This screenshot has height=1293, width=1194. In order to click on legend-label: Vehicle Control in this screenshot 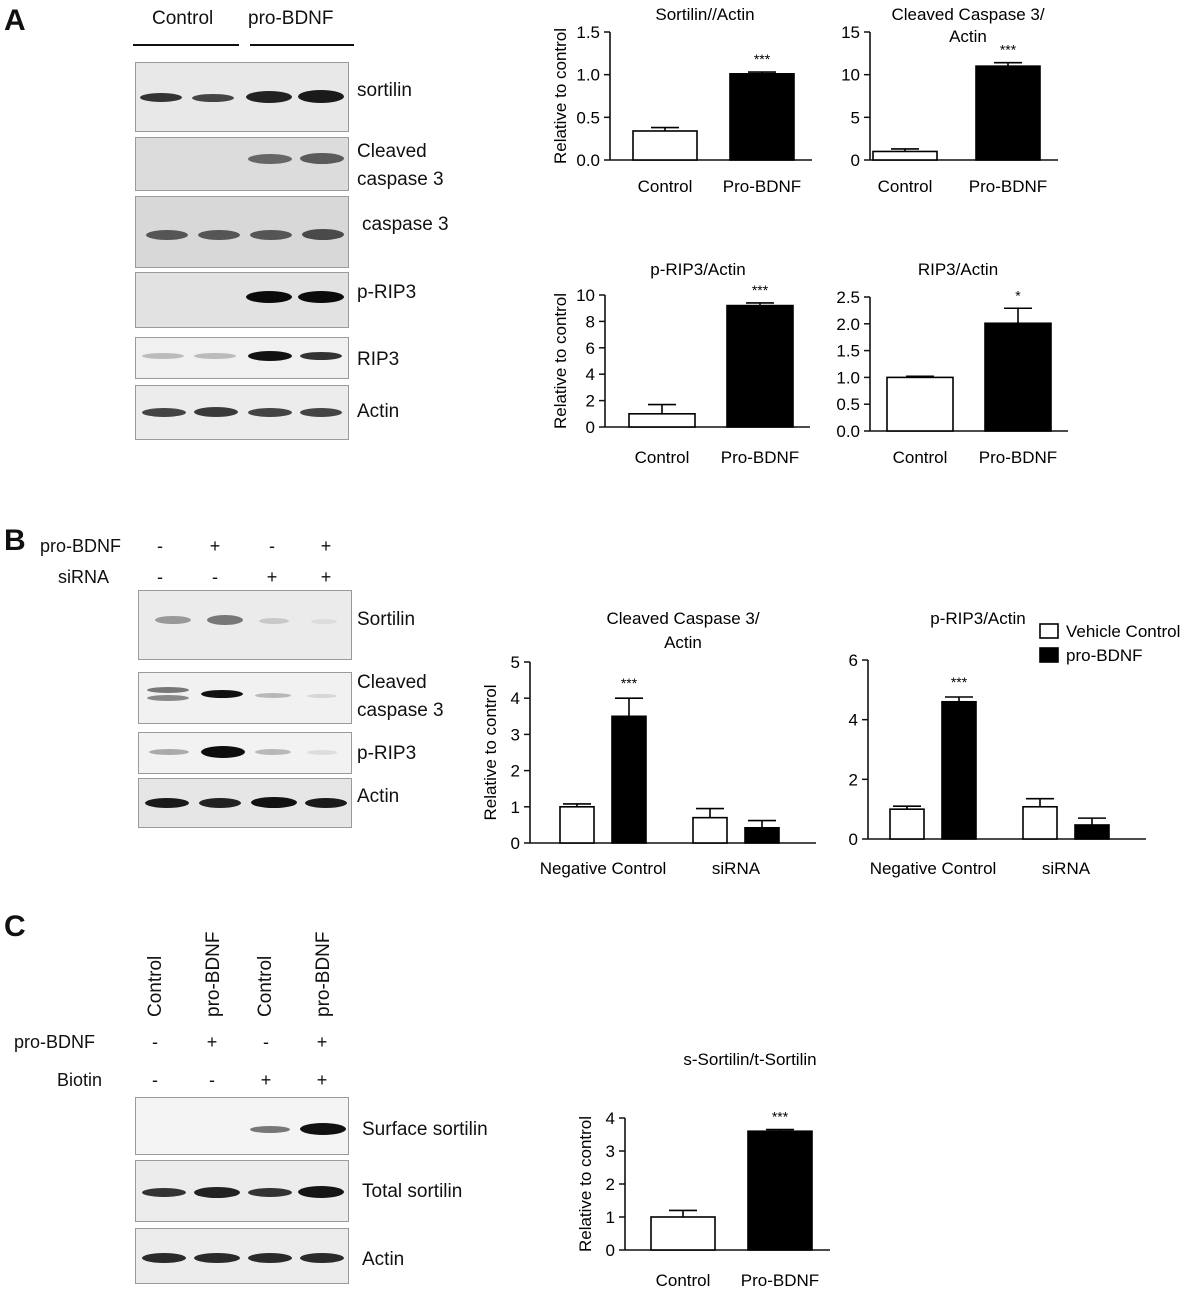, I will do `click(1123, 631)`.